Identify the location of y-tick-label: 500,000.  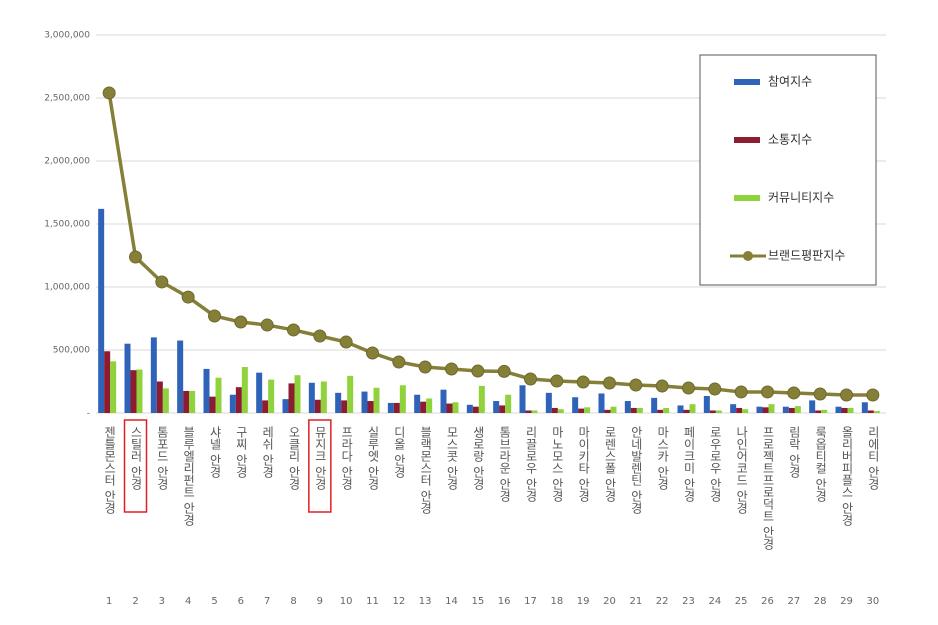
(71, 351).